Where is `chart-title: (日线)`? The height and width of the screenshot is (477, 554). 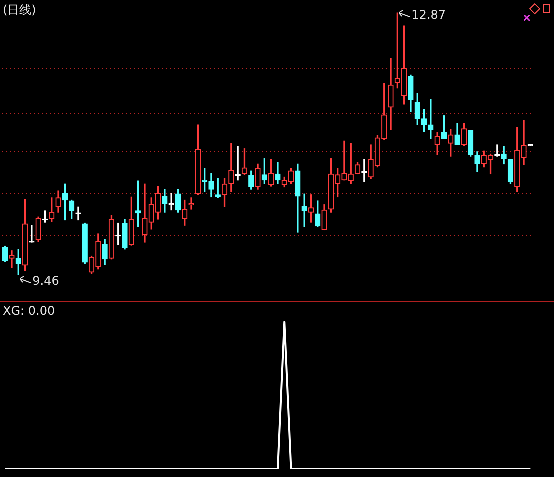 chart-title: (日线) is located at coordinates (19, 10).